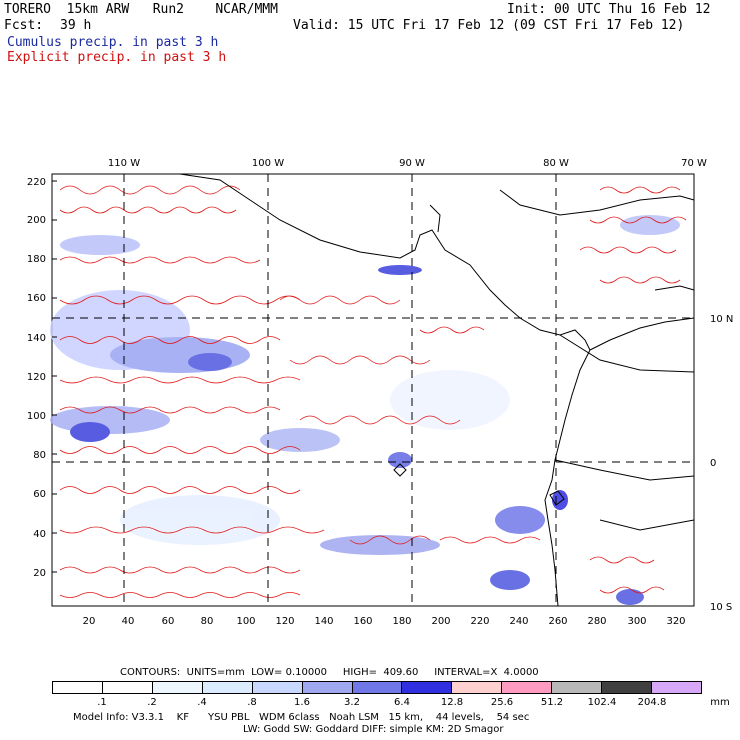 This screenshot has width=740, height=740. Describe the element at coordinates (556, 163) in the screenshot. I see `lon-label-80w: 80 W` at that location.